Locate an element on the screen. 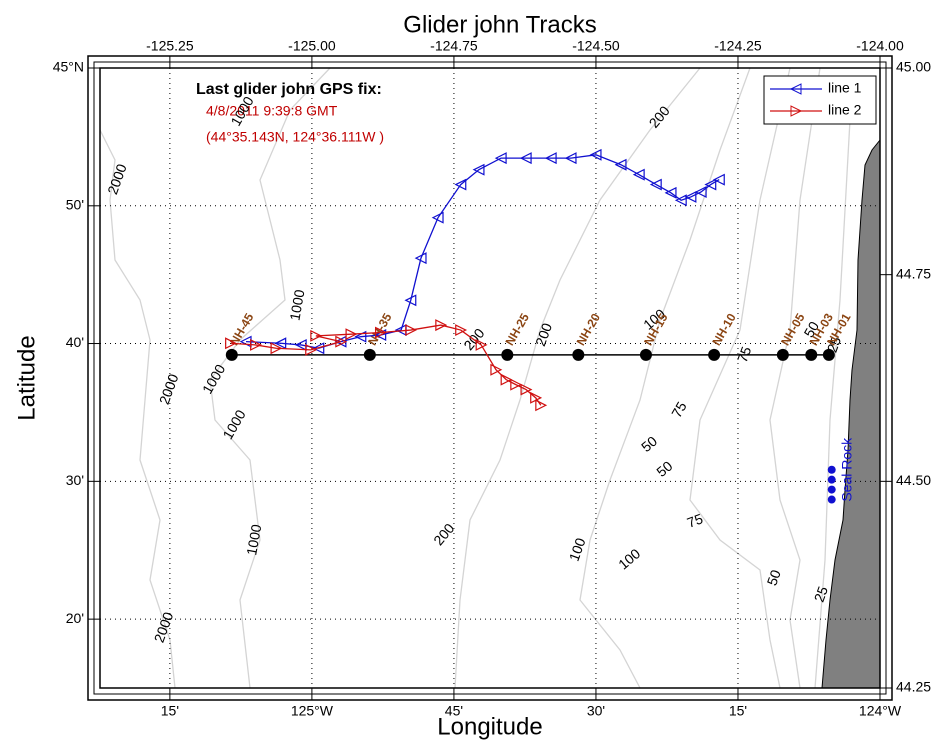 The height and width of the screenshot is (748, 950). y-tick-label: 20' is located at coordinates (75, 618).